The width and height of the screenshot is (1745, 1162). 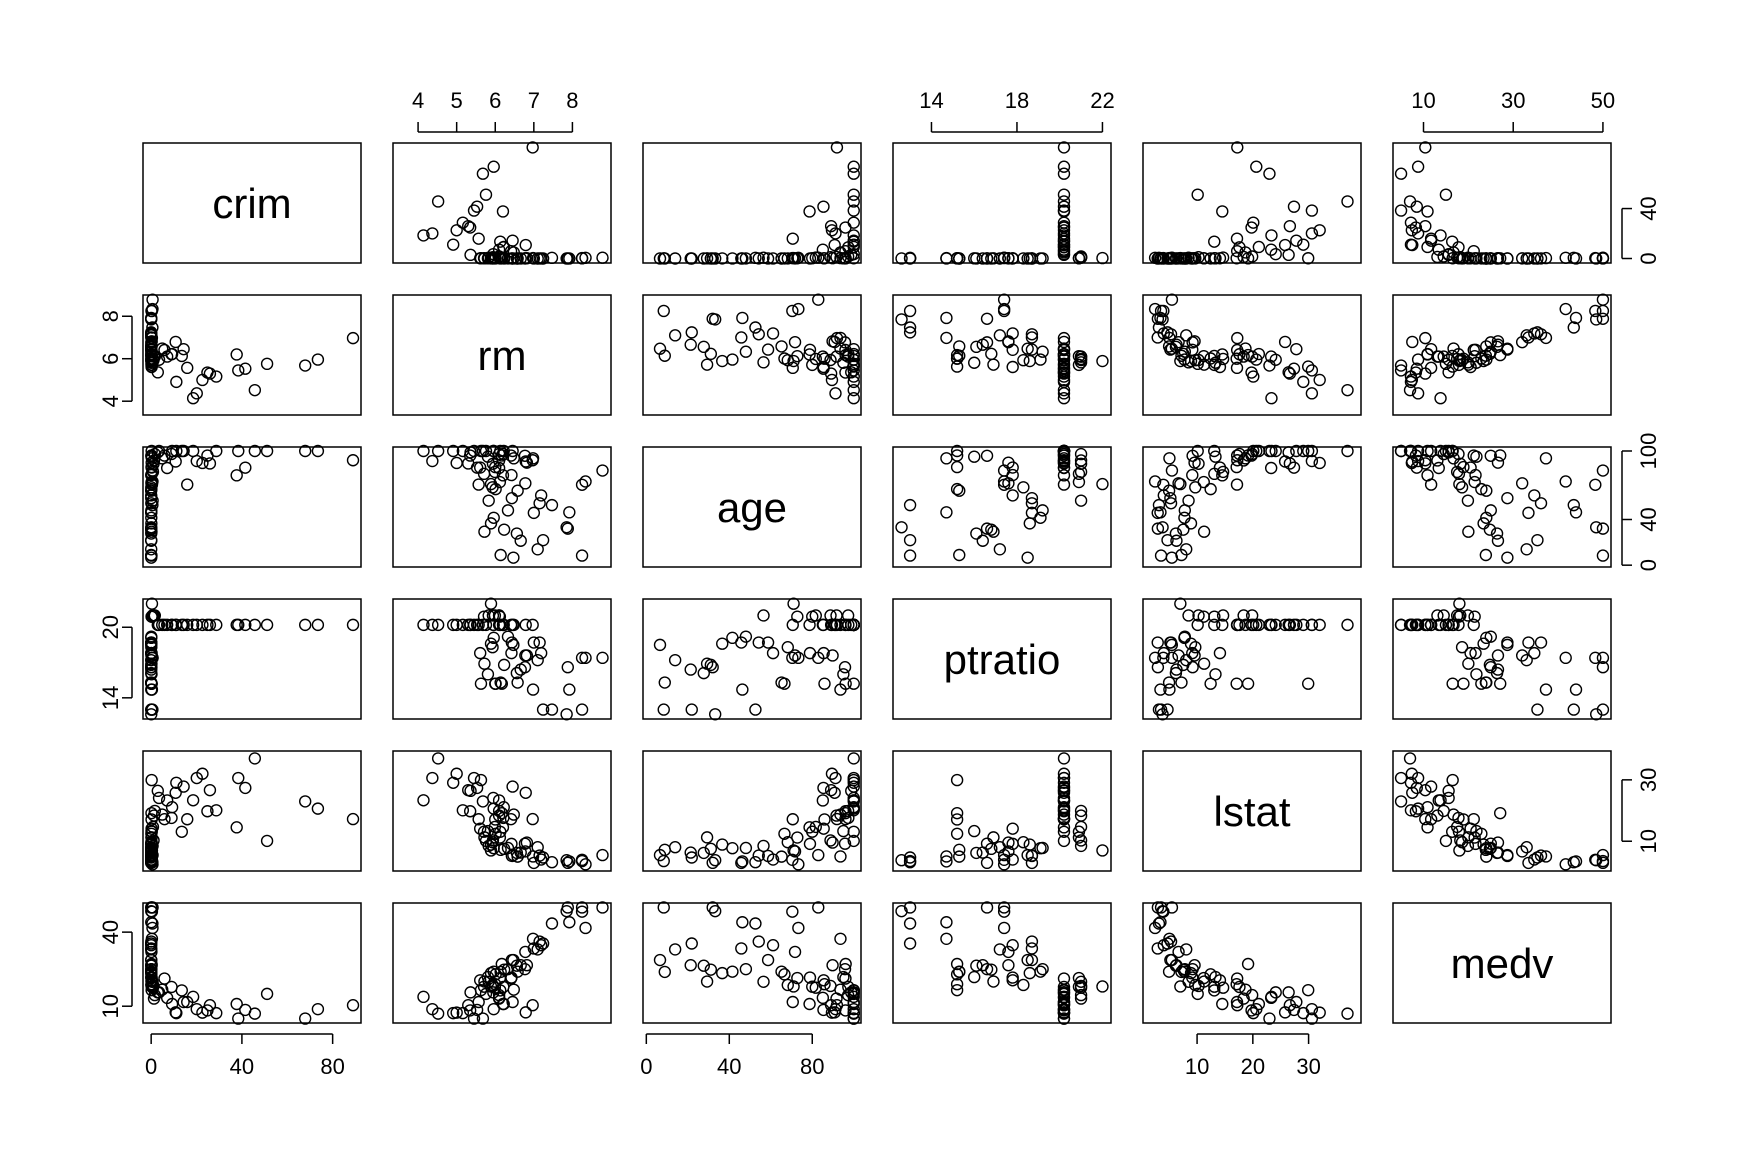 What do you see at coordinates (1513, 100) in the screenshot?
I see `x-tick-label: 30` at bounding box center [1513, 100].